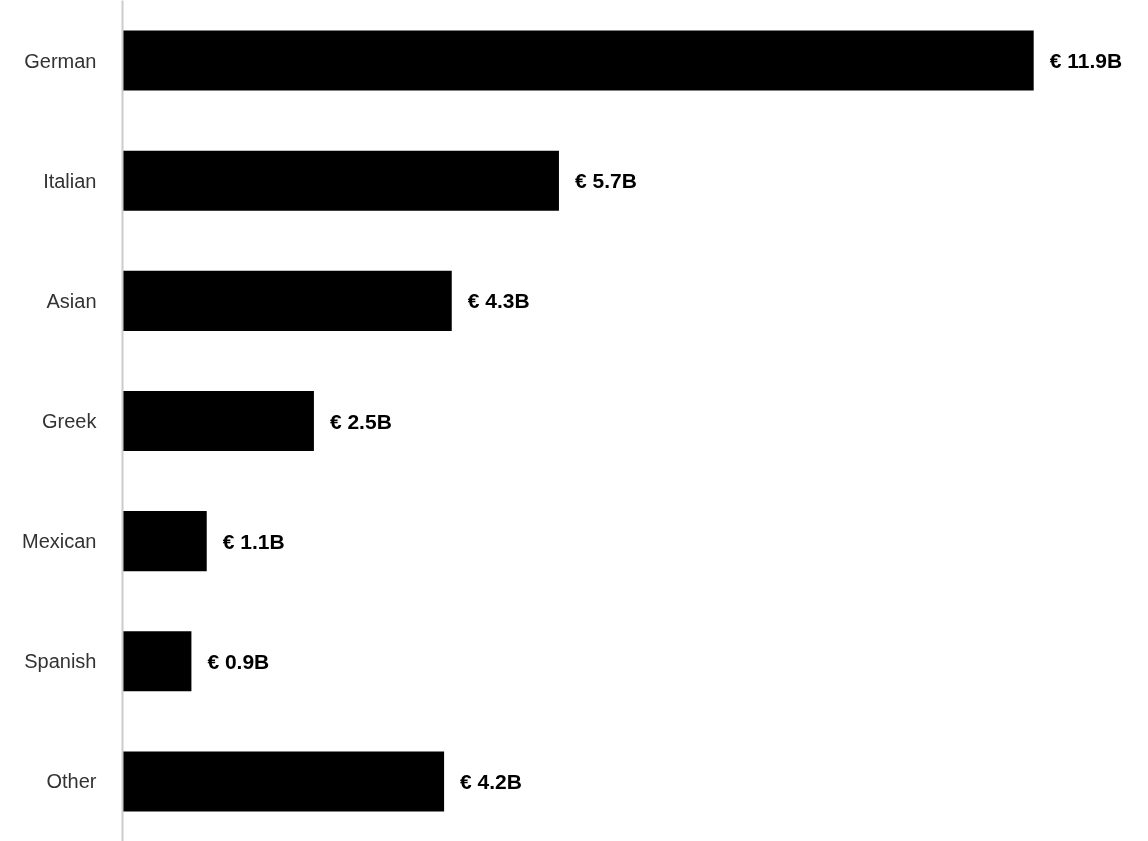 The height and width of the screenshot is (841, 1148). What do you see at coordinates (360, 421) in the screenshot?
I see `data-label: € 2.5B` at bounding box center [360, 421].